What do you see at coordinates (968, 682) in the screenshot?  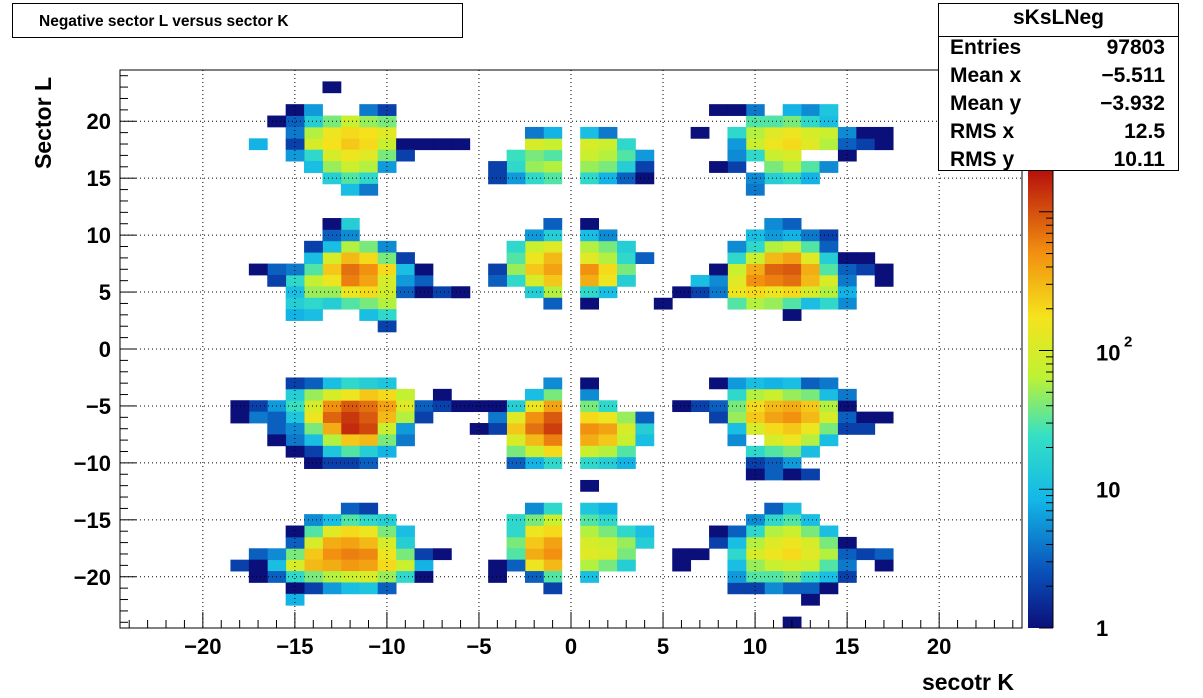 I see `x-axis-label: secotr K` at bounding box center [968, 682].